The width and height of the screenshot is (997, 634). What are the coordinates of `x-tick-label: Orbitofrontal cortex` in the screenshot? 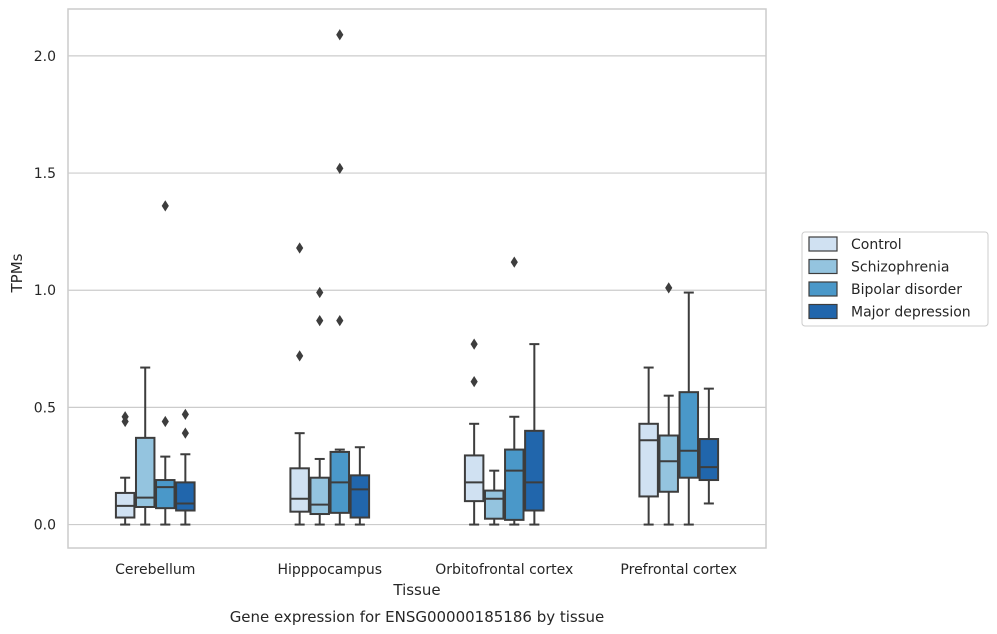 It's located at (504, 570).